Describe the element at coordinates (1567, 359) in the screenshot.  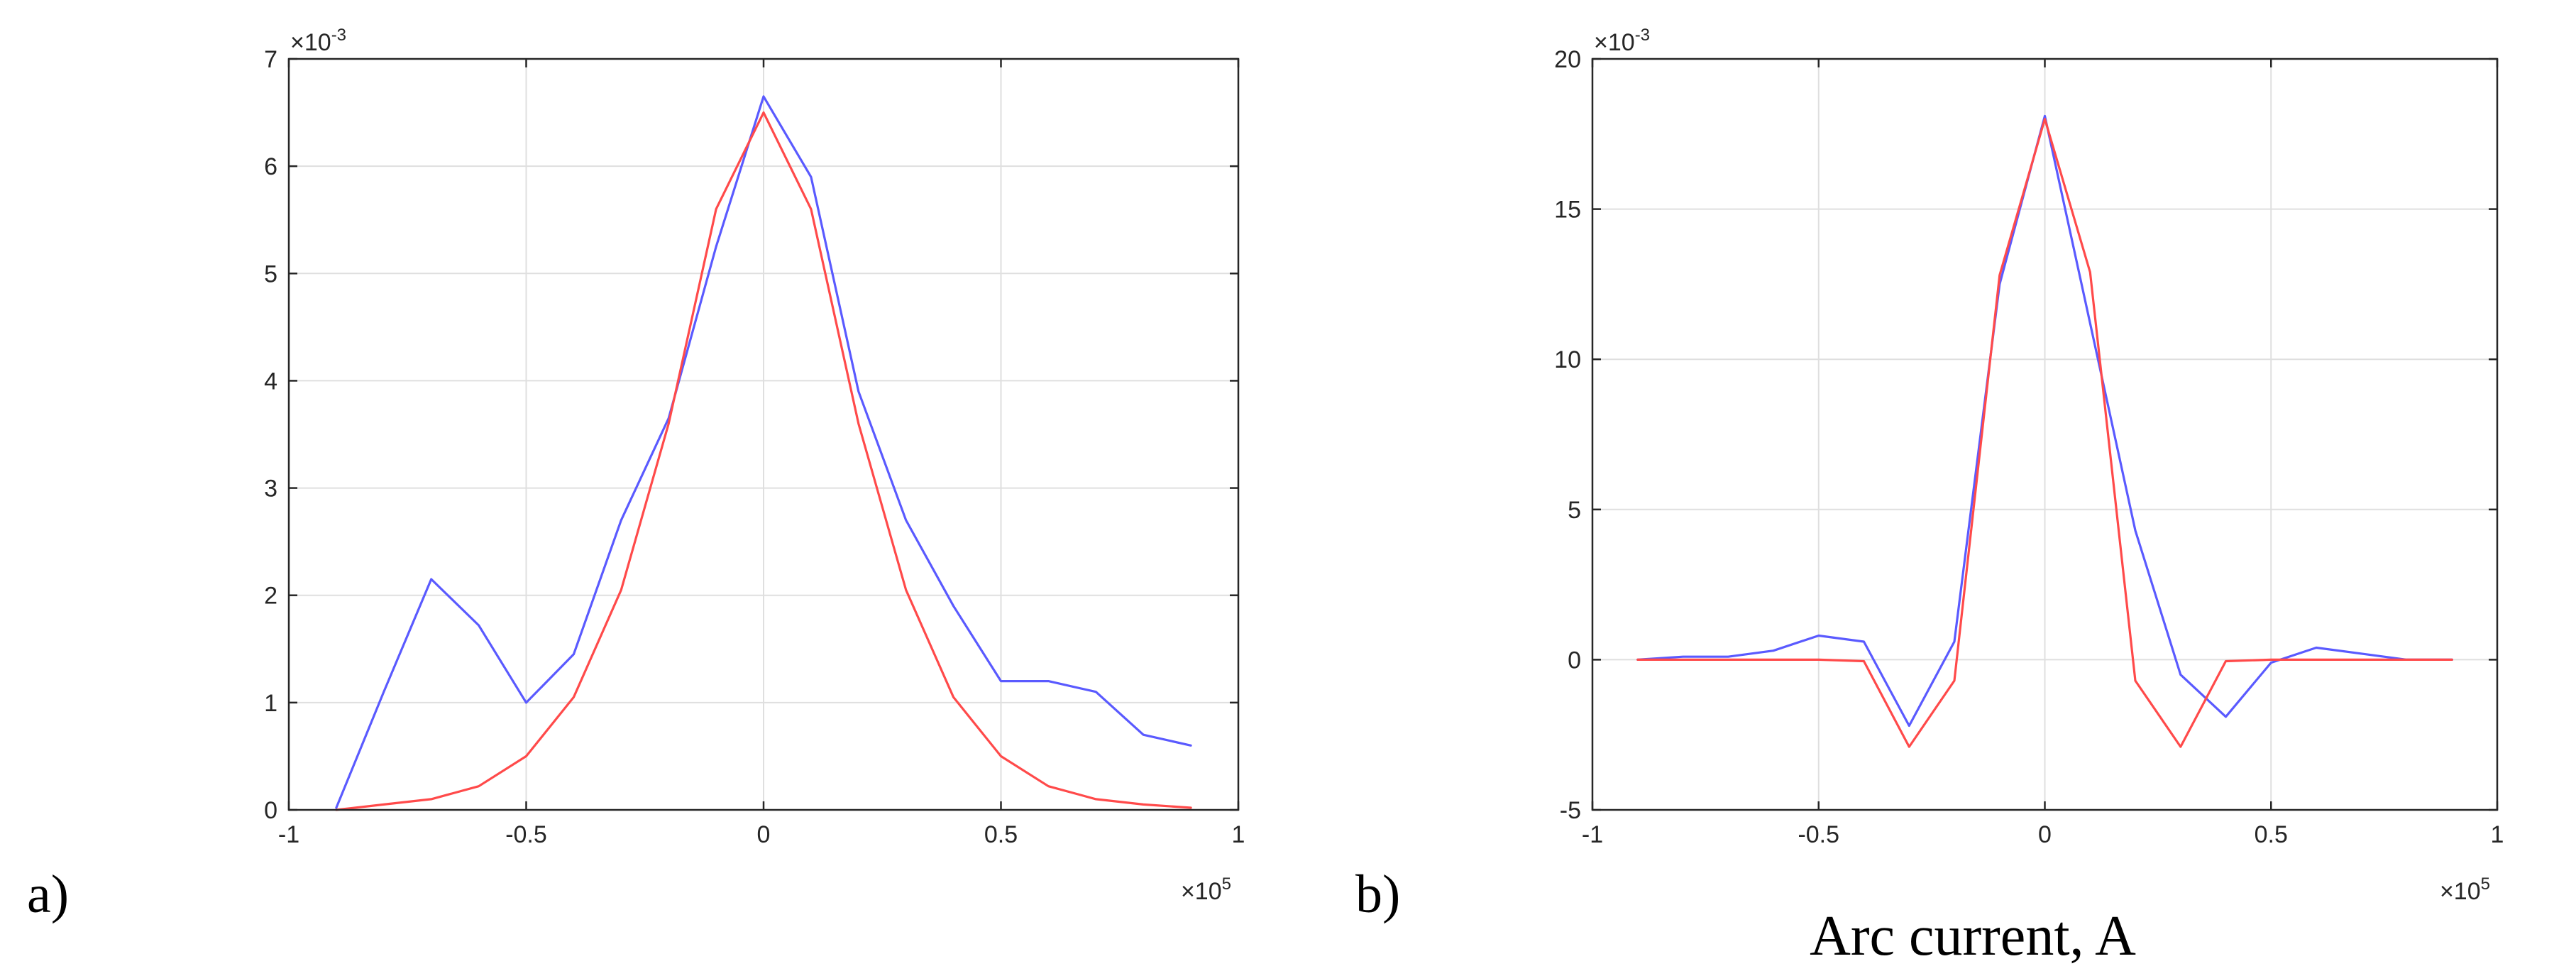
I see `y-tick-label: 10` at that location.